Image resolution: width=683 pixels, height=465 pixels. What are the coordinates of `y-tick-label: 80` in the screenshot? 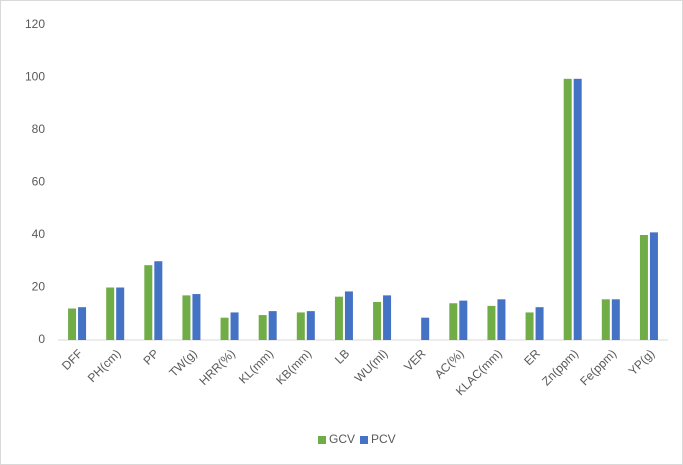 It's located at (39, 129).